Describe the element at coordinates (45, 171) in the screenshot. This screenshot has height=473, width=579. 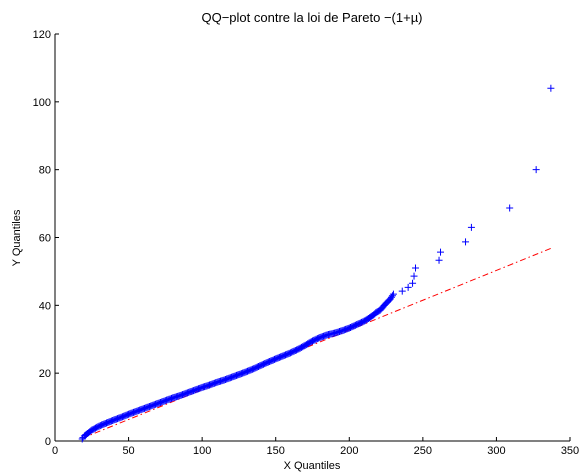
I see `y-tick-label: 80` at that location.